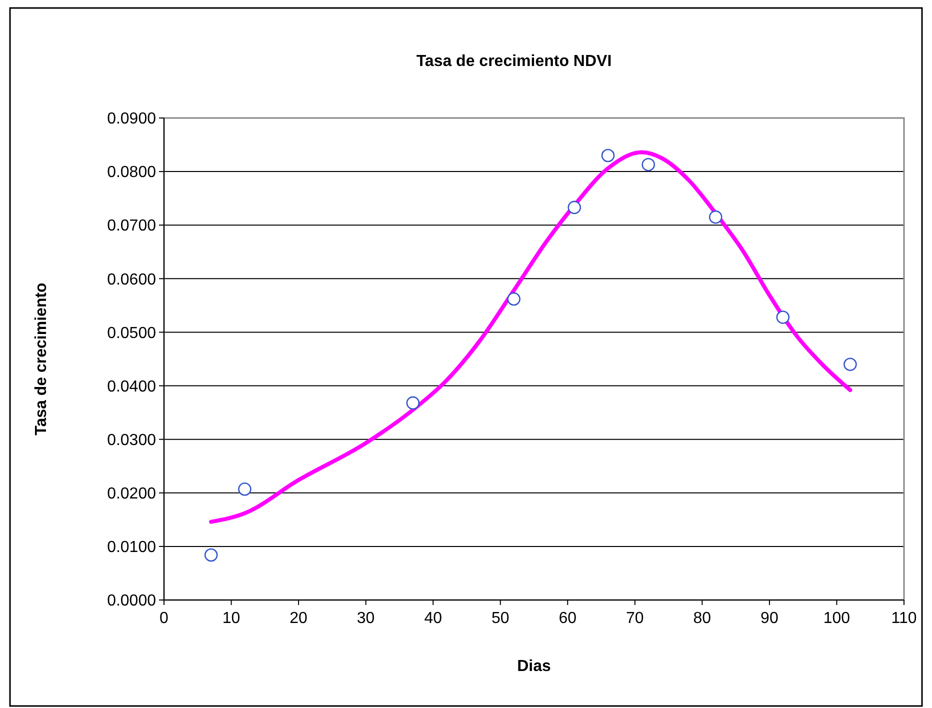 This screenshot has height=708, width=932. I want to click on y-tick-label: 0.0700, so click(131, 226).